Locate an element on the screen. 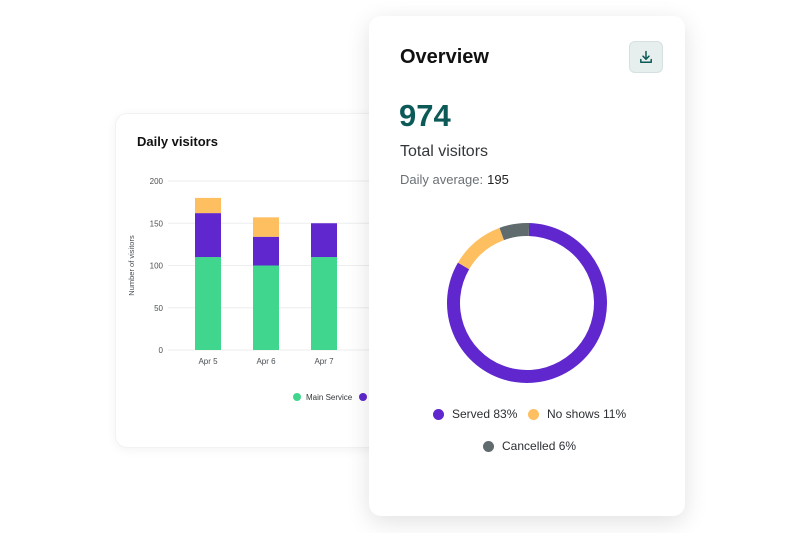 This screenshot has width=800, height=533. y-axis-label: Number of visitors is located at coordinates (131, 265).